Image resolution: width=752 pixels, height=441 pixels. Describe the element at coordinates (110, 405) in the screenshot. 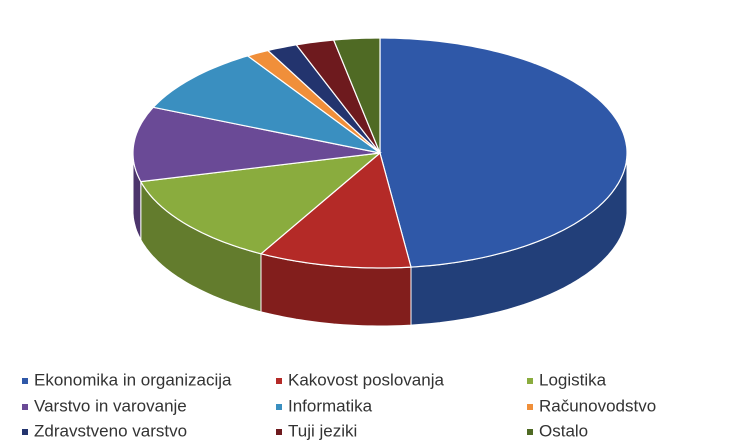

I see `legend-label: Varstvo in varovanje` at that location.